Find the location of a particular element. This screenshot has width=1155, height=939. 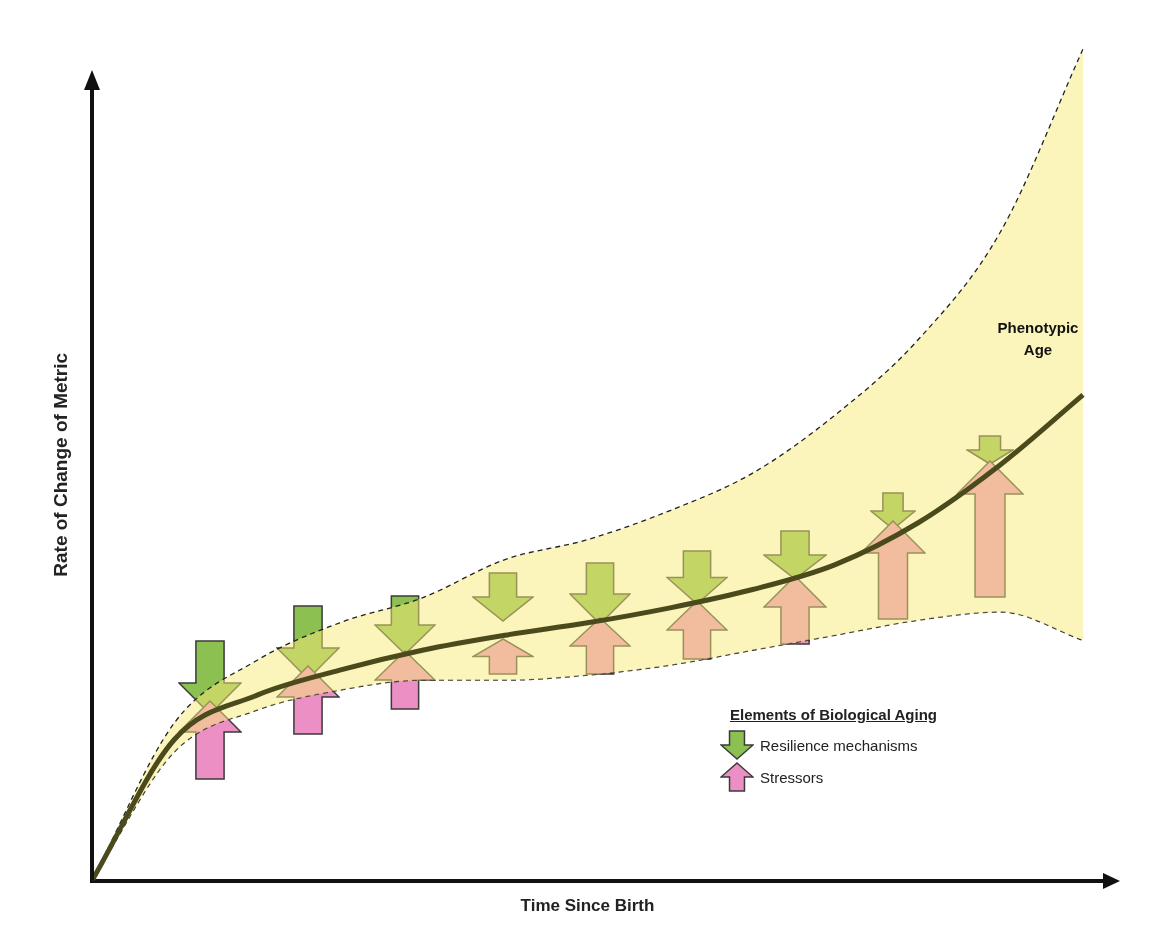

annotation: Resilience mechanisms is located at coordinates (839, 745).